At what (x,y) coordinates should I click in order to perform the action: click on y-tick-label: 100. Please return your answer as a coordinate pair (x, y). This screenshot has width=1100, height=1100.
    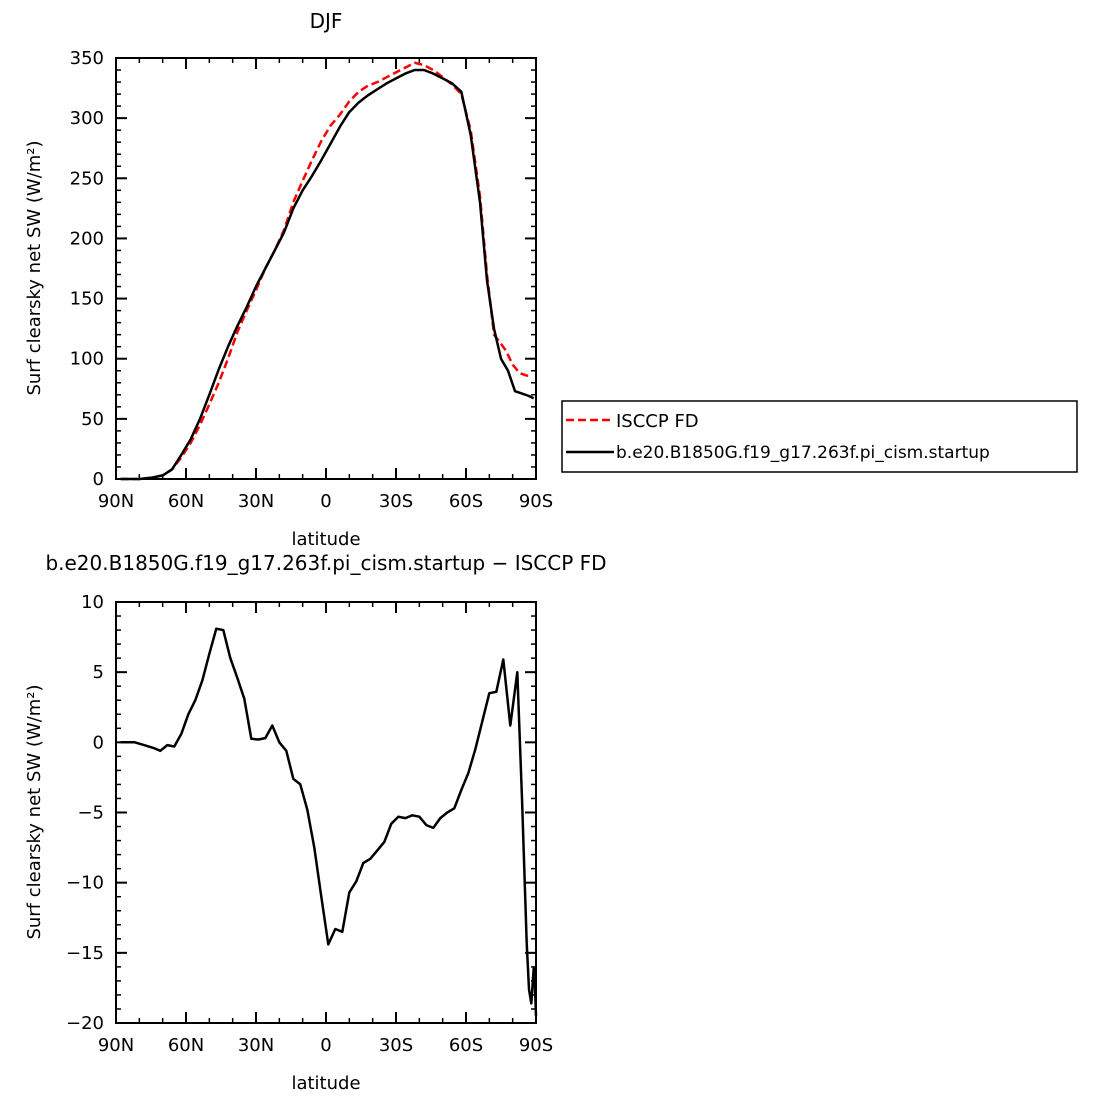
    Looking at the image, I should click on (87, 359).